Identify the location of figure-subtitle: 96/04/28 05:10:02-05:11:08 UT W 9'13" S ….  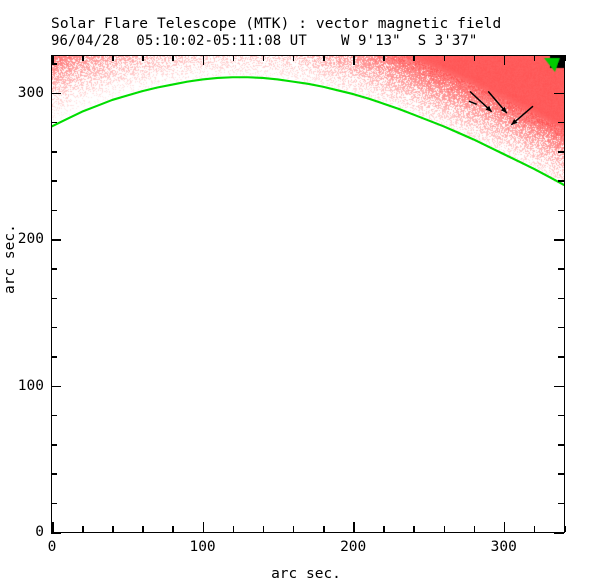
(264, 41).